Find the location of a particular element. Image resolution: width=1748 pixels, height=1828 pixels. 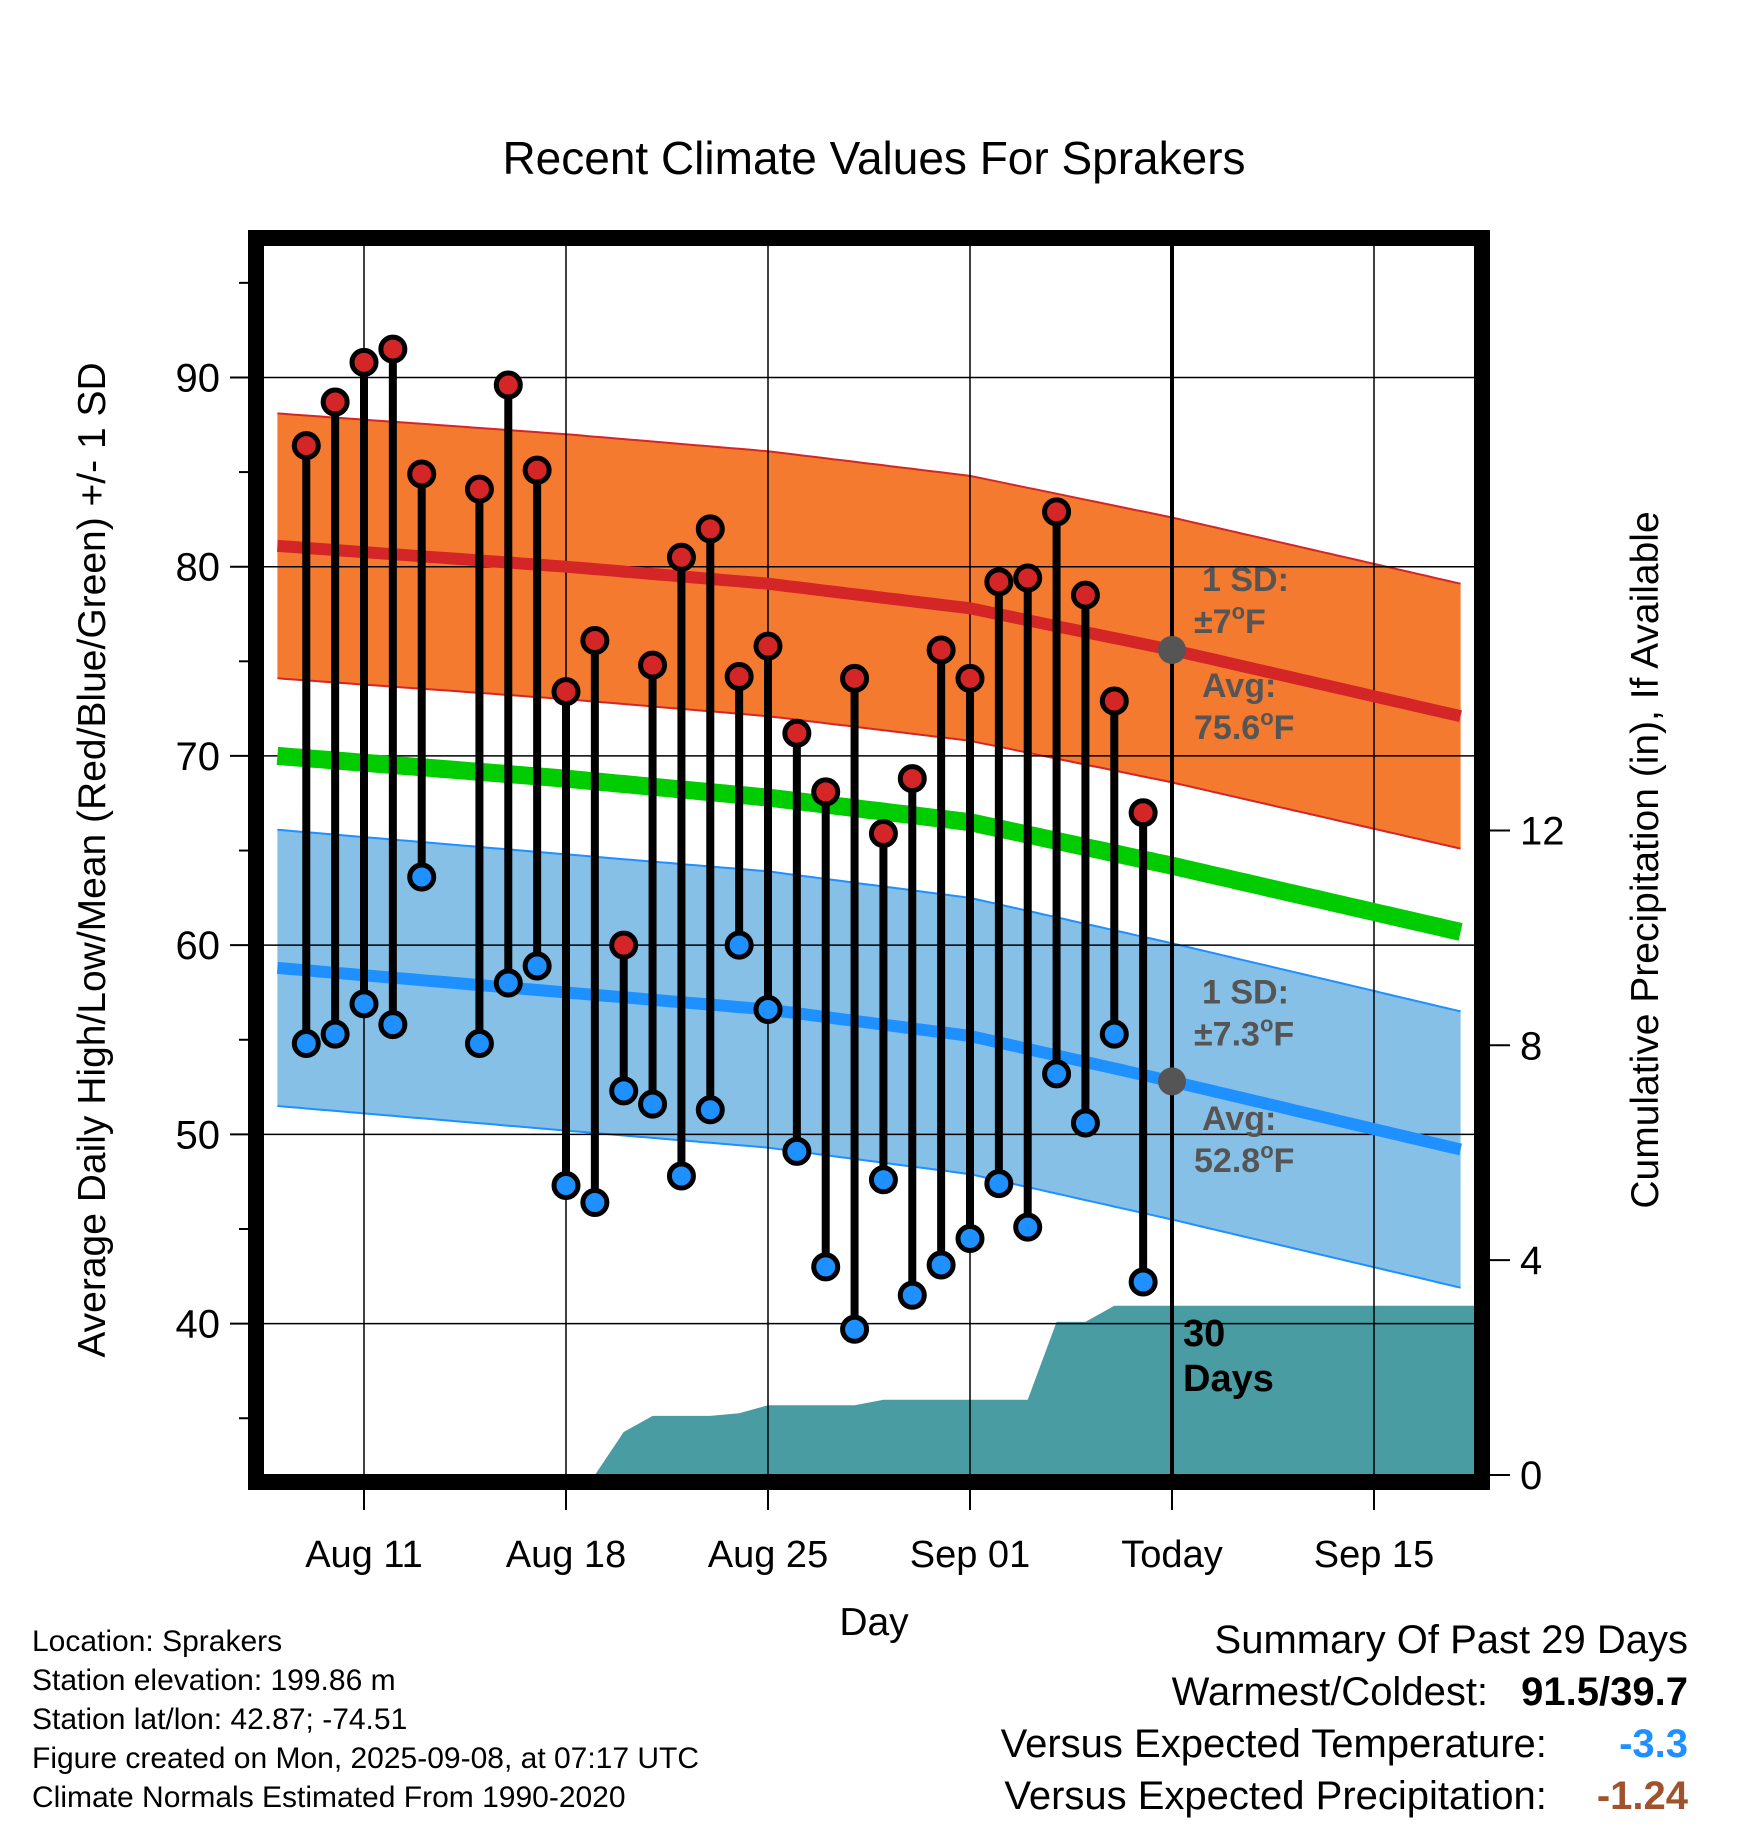

high-avg-line is located at coordinates (869, 631).